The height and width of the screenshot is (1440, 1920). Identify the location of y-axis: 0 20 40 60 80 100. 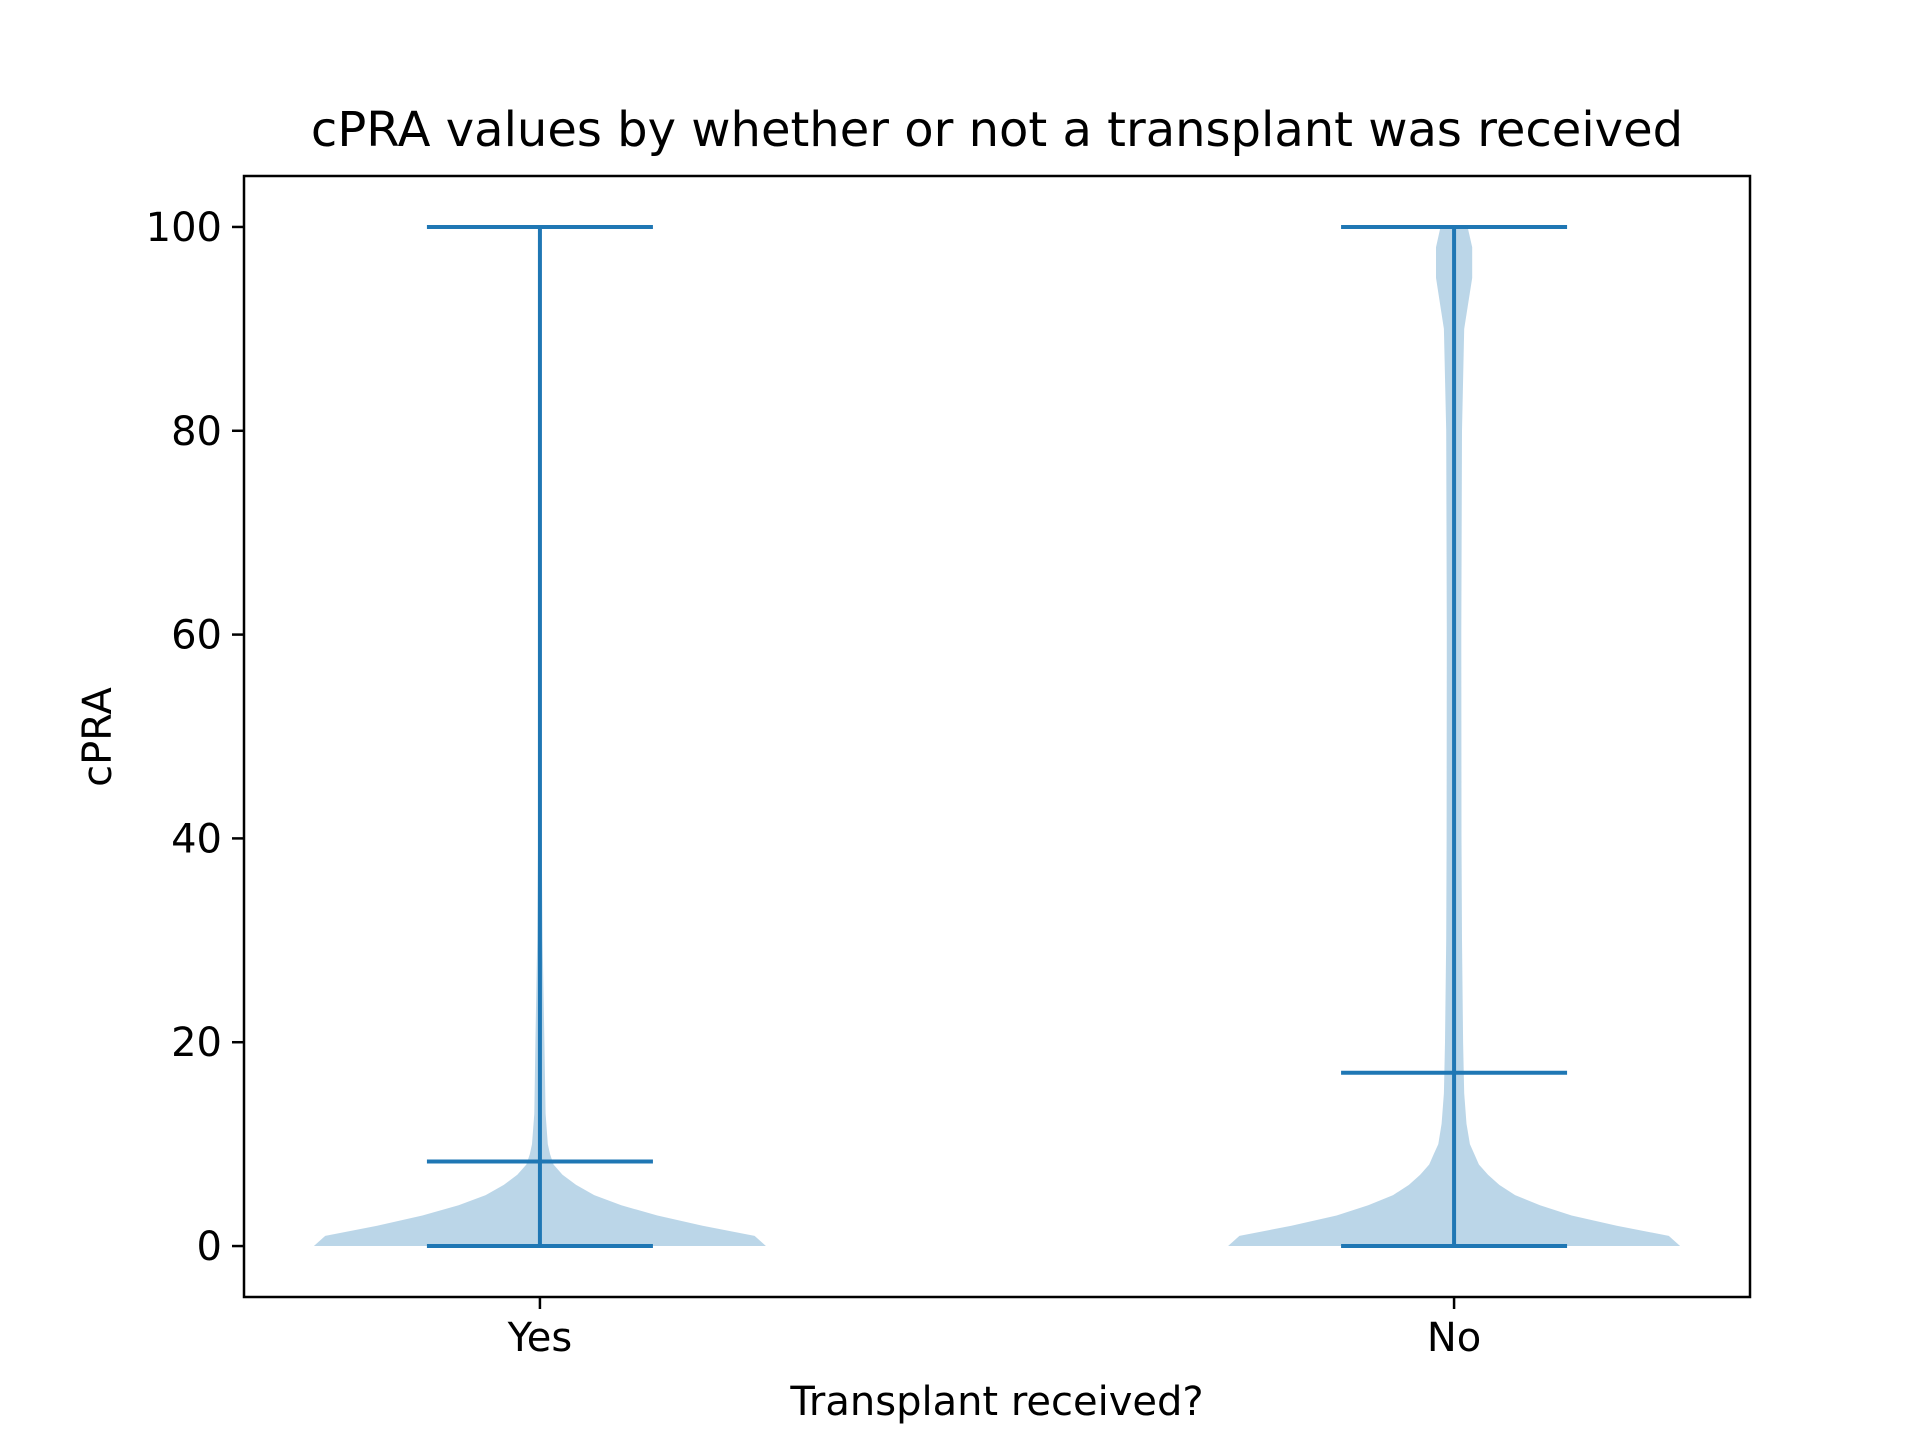
(195, 737).